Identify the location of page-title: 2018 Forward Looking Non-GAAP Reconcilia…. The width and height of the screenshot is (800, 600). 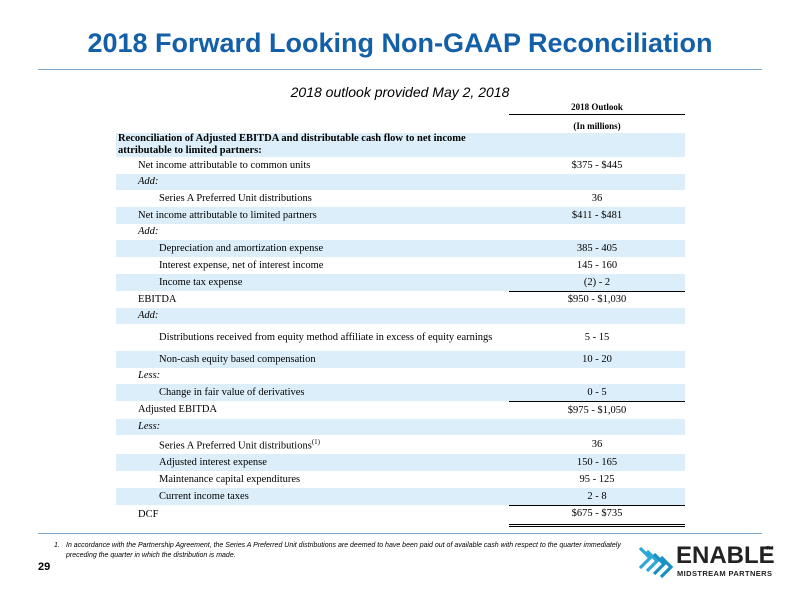
(400, 43).